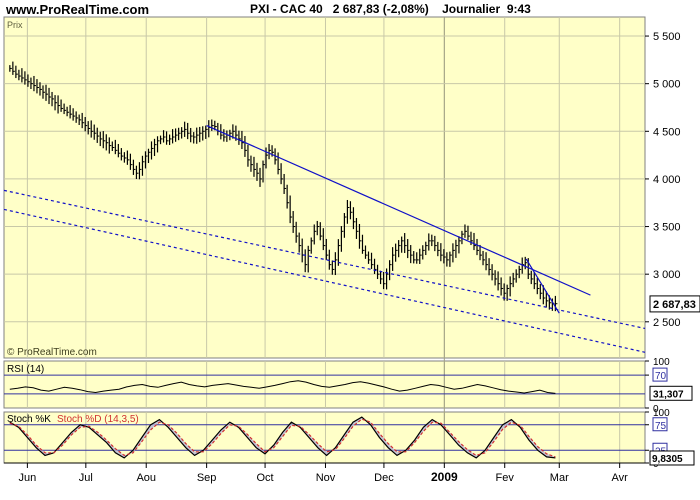  I want to click on stoch-d-title: Stoch %D (14,3,5), so click(98, 419).